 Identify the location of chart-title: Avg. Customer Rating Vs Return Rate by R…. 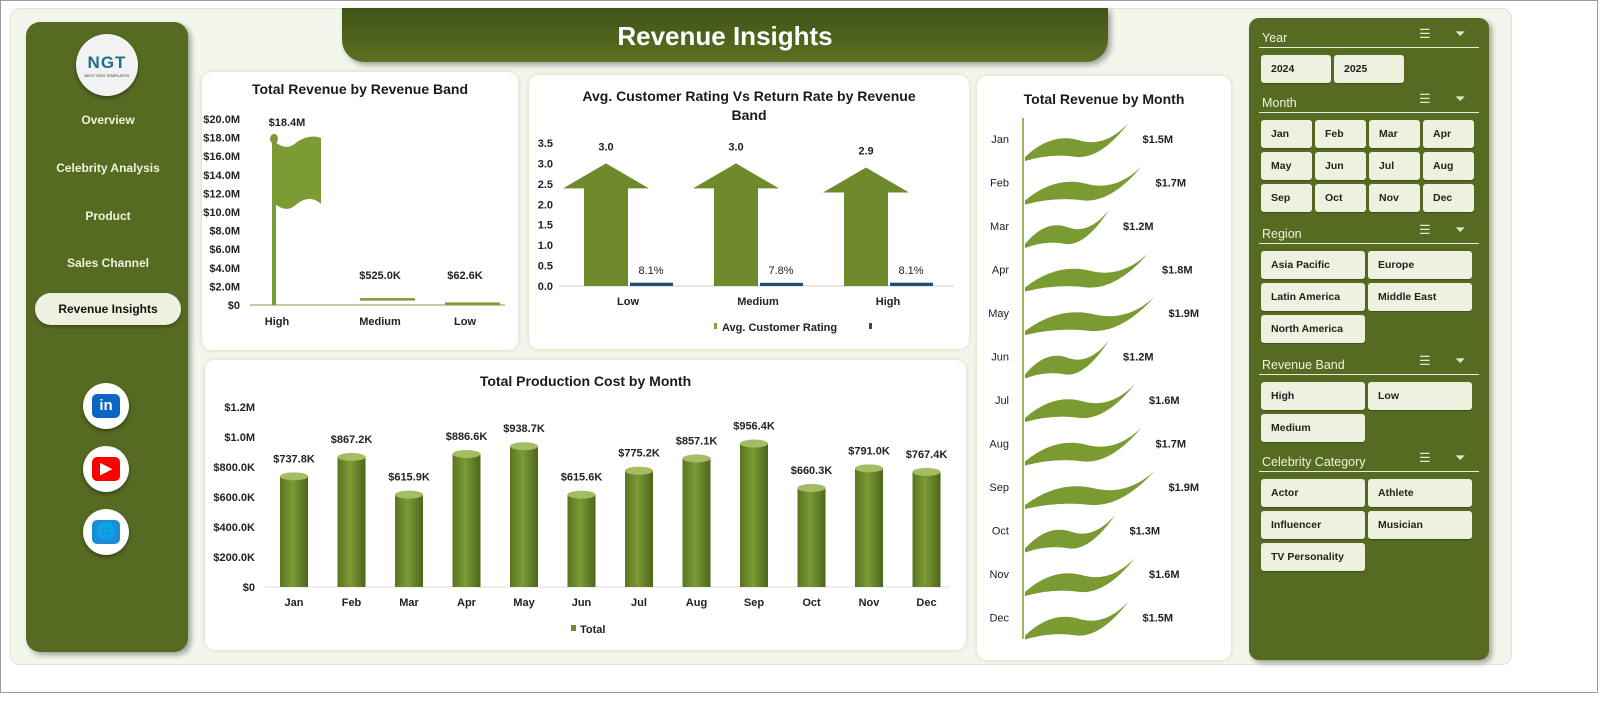
(749, 105).